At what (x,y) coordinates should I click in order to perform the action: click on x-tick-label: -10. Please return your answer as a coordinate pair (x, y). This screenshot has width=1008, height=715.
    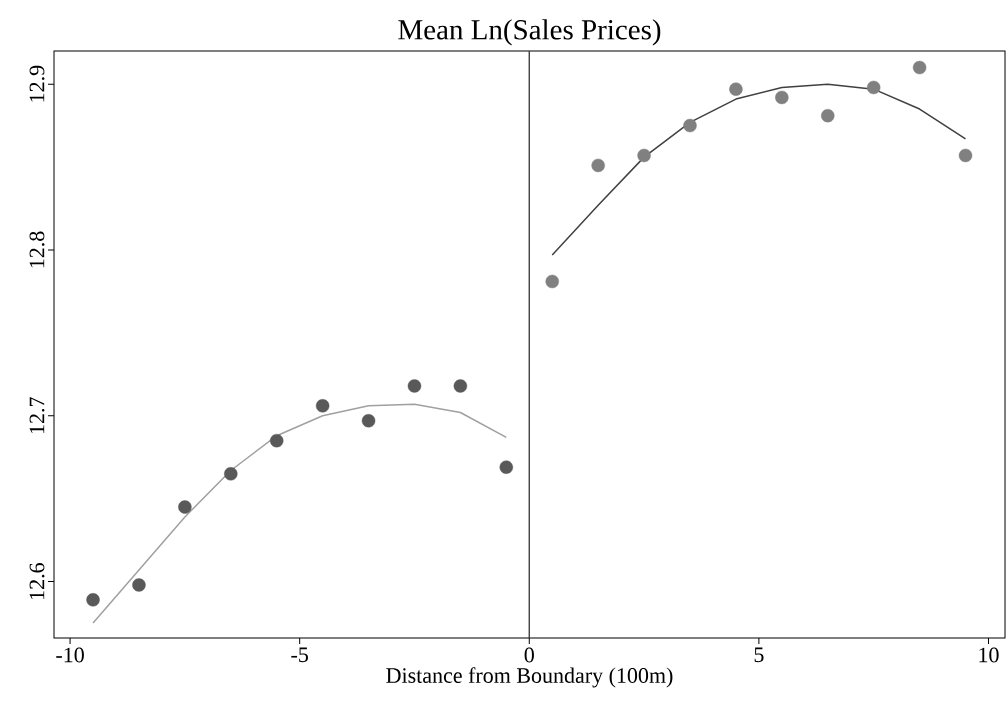
    Looking at the image, I should click on (70, 655).